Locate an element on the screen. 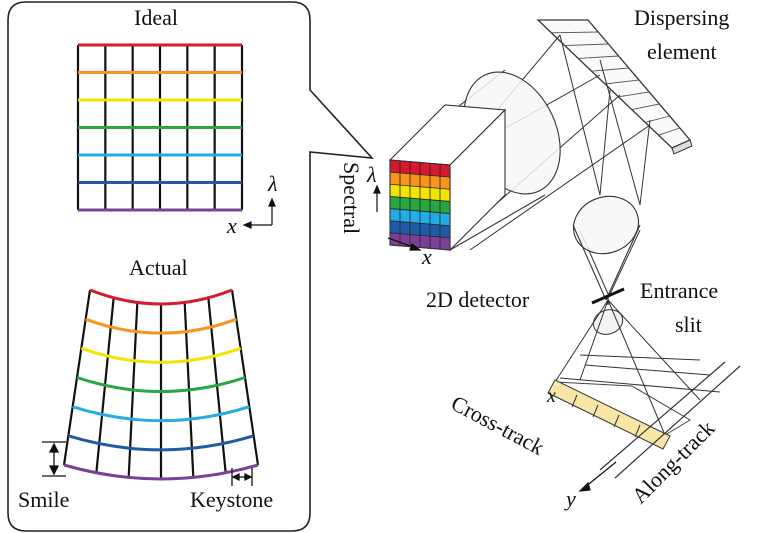  detector-face-outline is located at coordinates (420, 205).